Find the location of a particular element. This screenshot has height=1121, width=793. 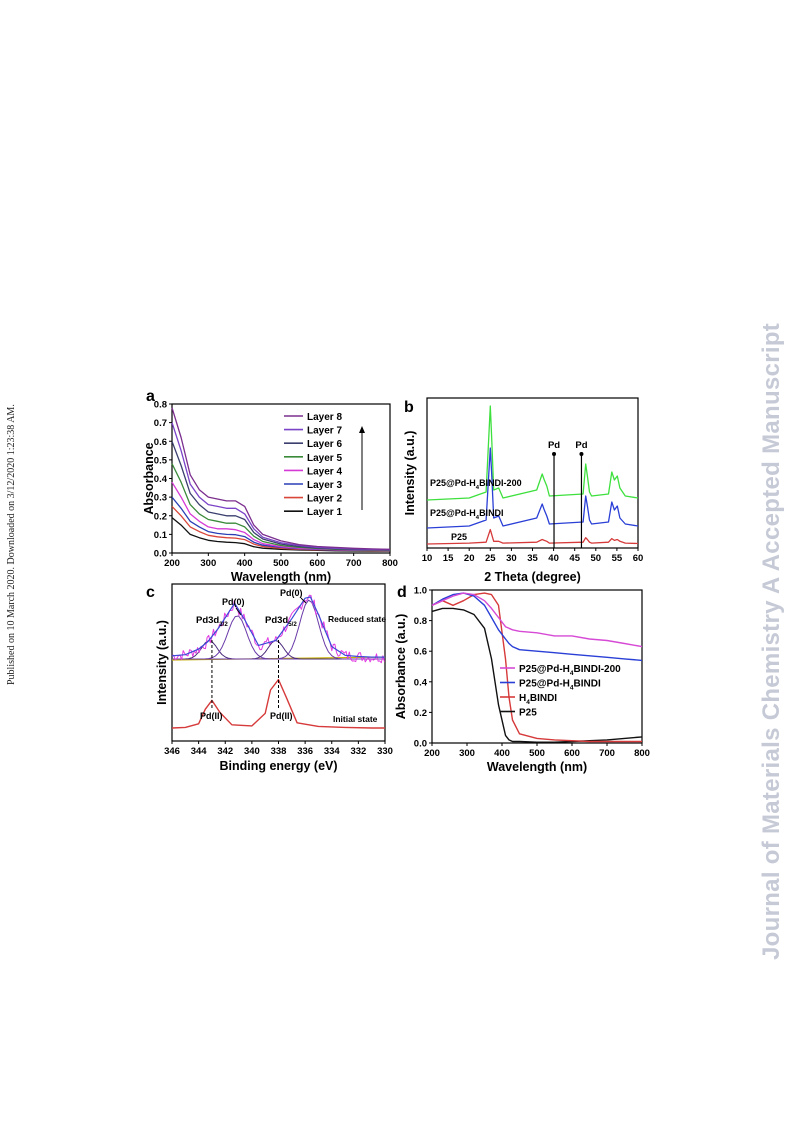

panel-b-xtick-label: 15 is located at coordinates (448, 558).